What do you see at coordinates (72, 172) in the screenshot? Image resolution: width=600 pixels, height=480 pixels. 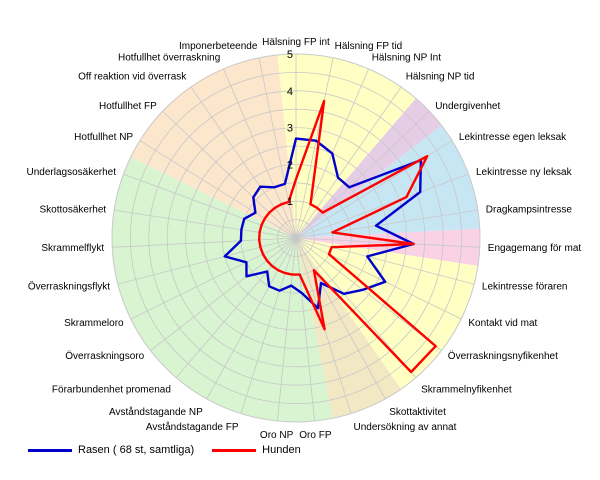 I see `category-label-26: Underlagsosäkerhet` at bounding box center [72, 172].